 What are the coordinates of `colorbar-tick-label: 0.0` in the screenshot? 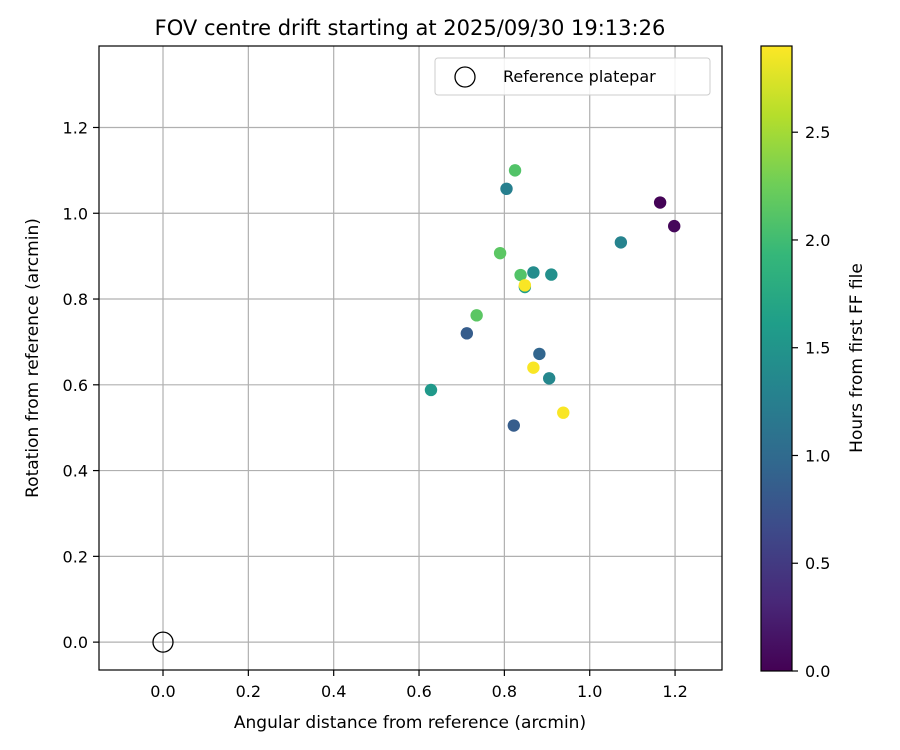 It's located at (817, 671).